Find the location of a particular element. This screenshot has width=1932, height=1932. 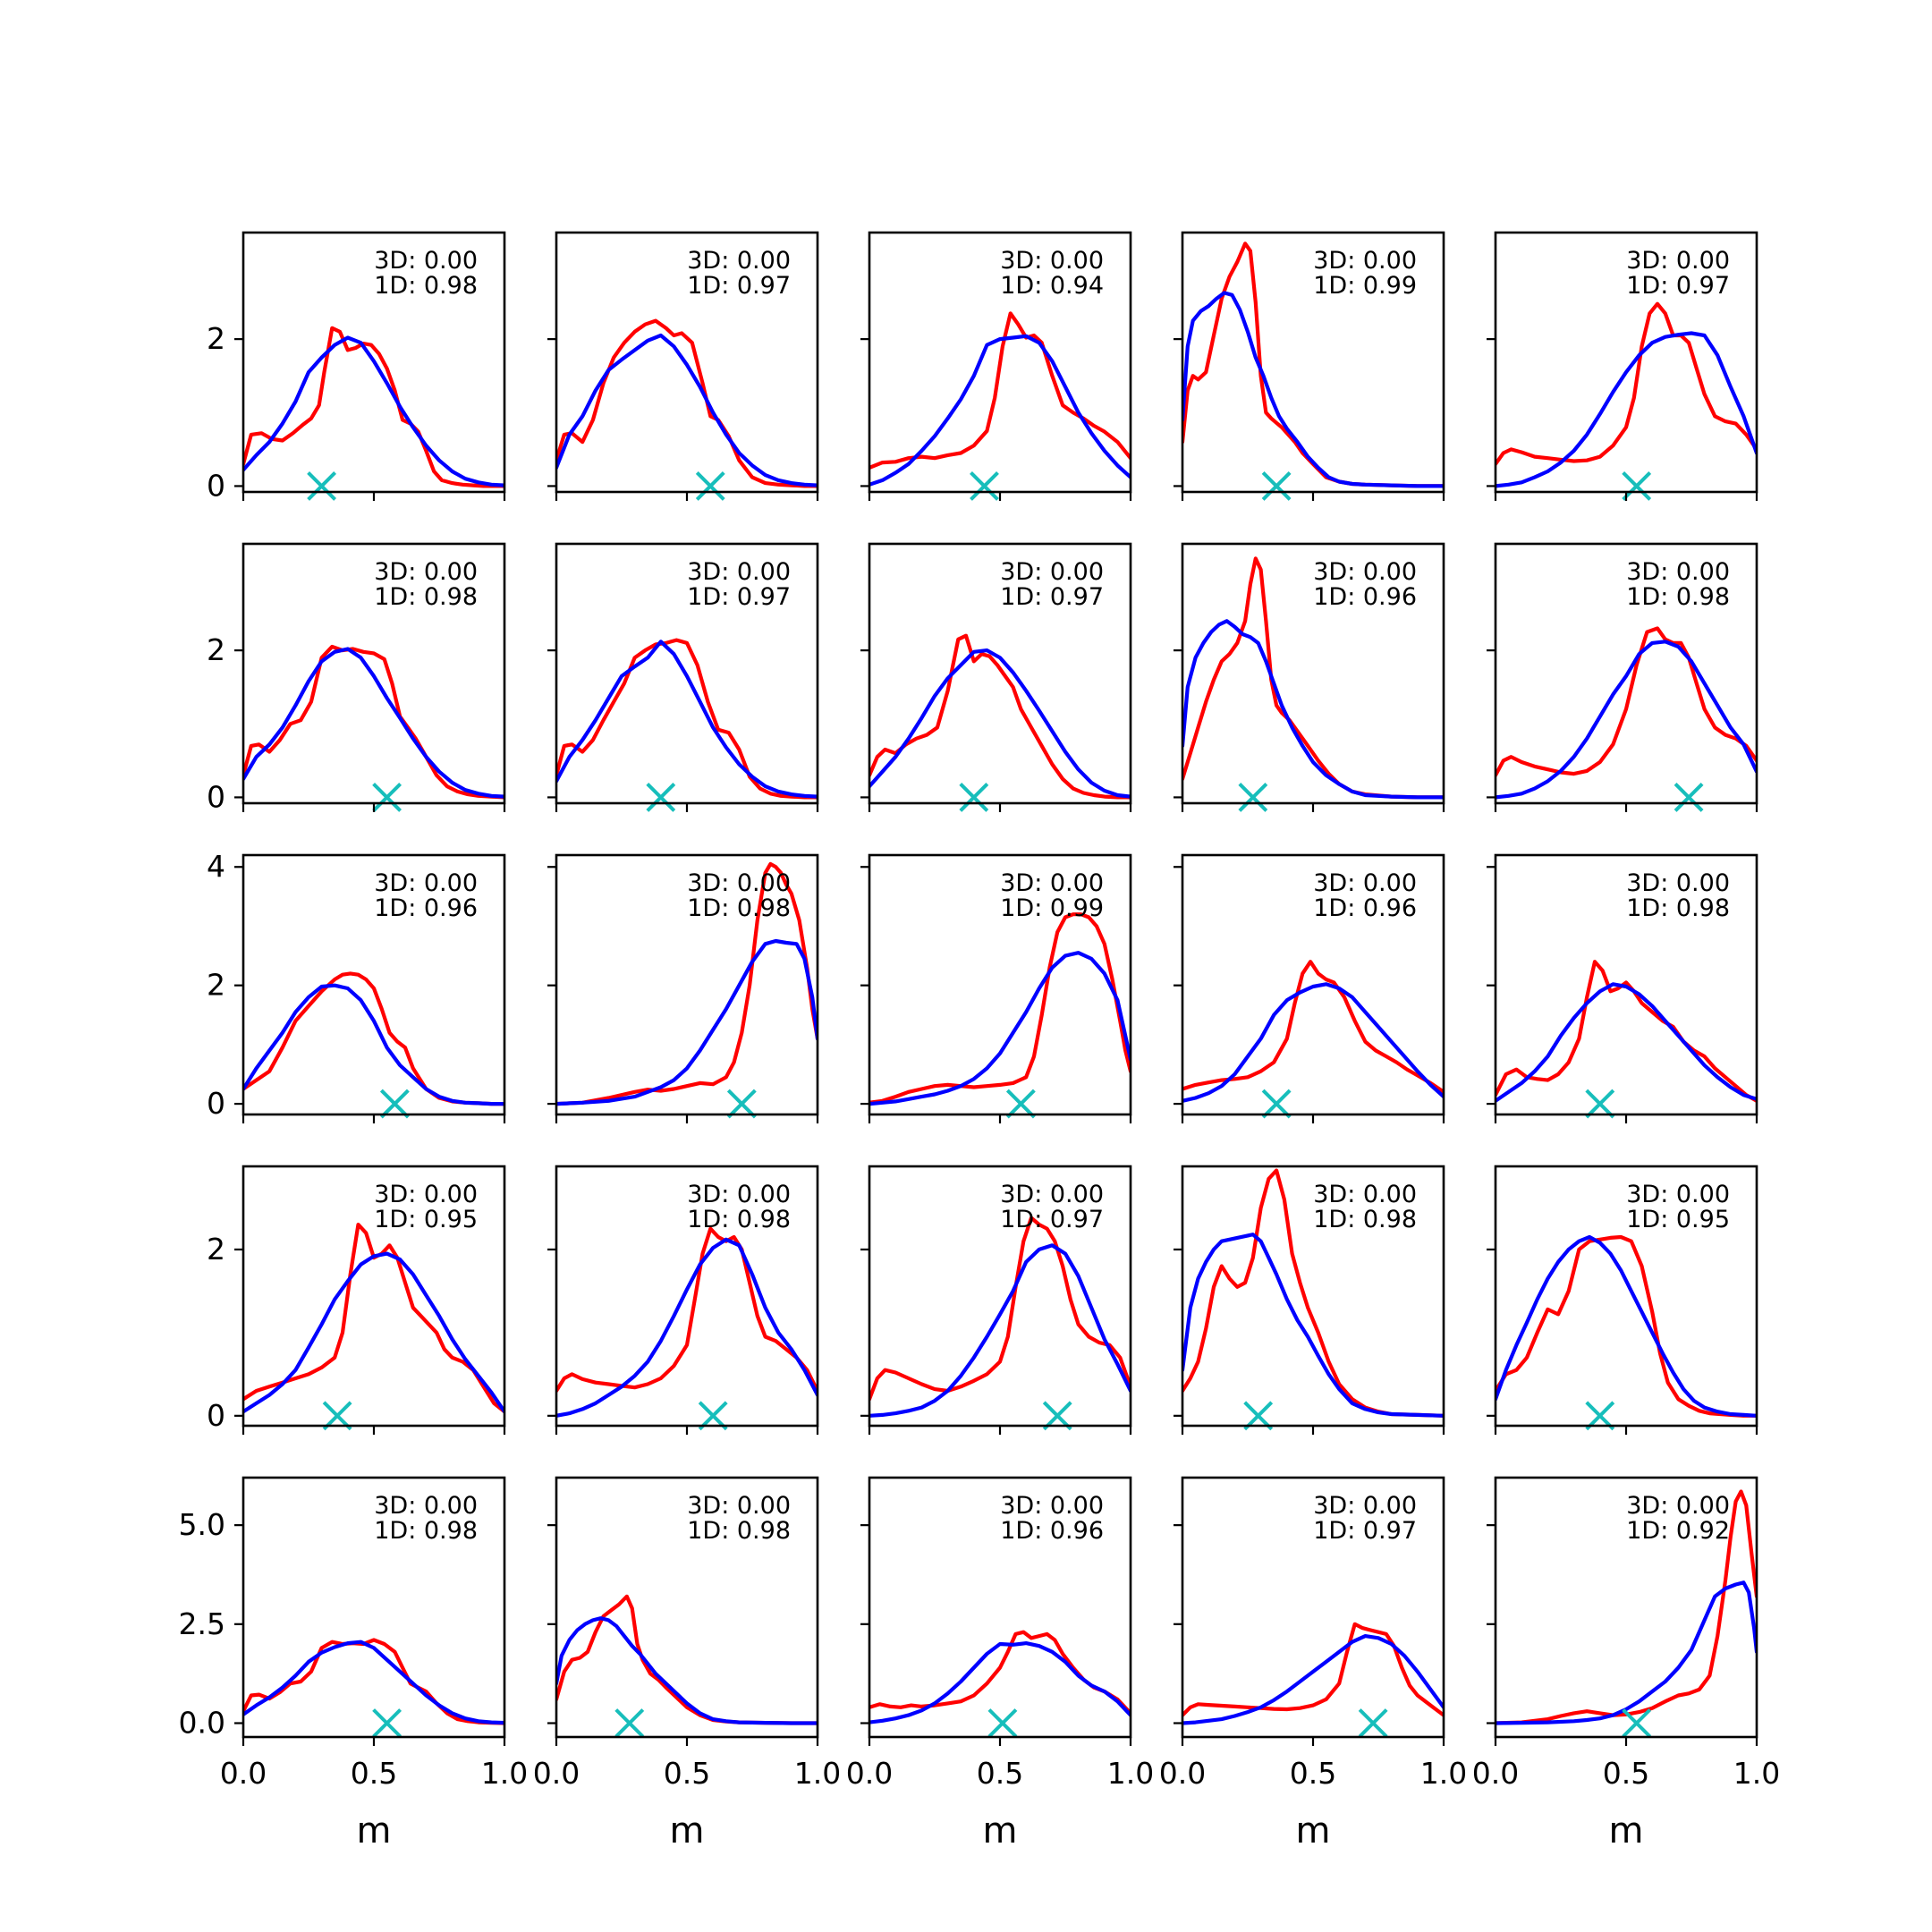

y-tick-label: 4 is located at coordinates (216, 866).